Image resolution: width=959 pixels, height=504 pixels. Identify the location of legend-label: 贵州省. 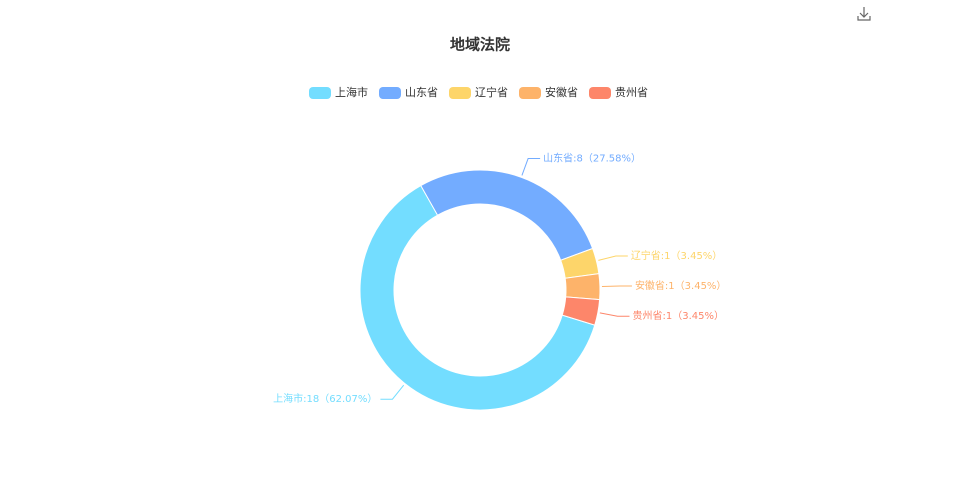
(631, 92).